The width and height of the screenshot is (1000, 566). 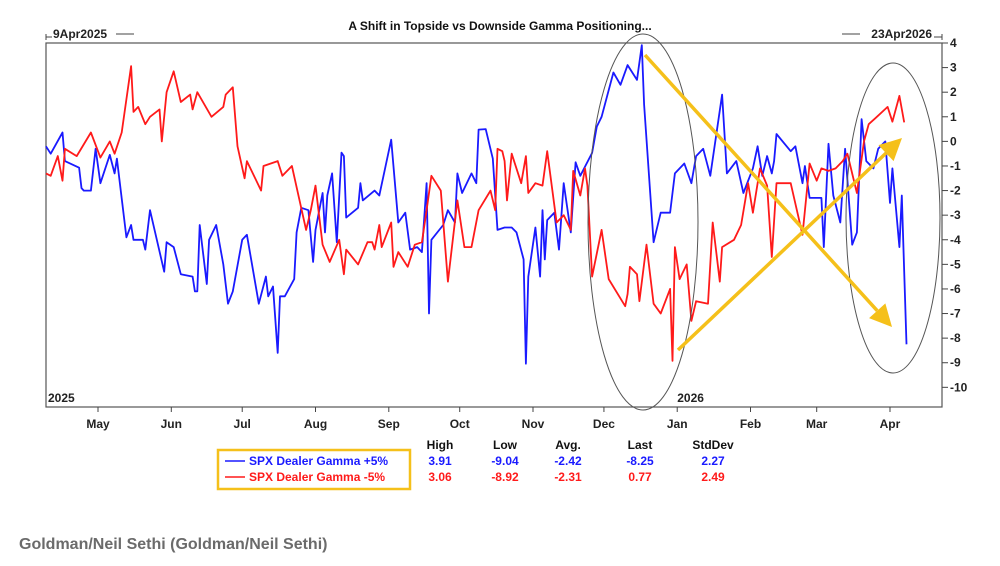 I want to click on x-tick-label: Apr, so click(x=890, y=424).